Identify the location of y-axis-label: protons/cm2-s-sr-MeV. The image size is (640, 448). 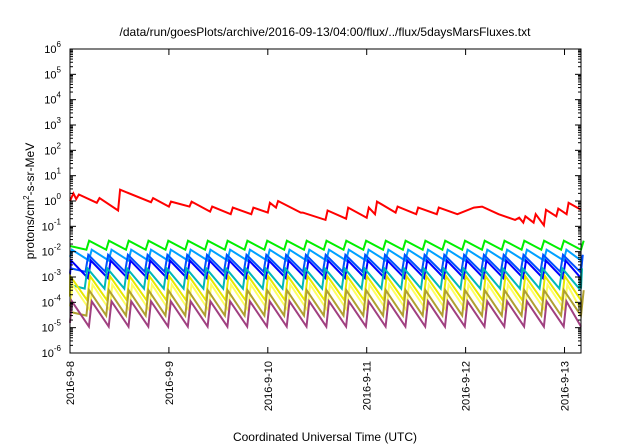
(29, 201).